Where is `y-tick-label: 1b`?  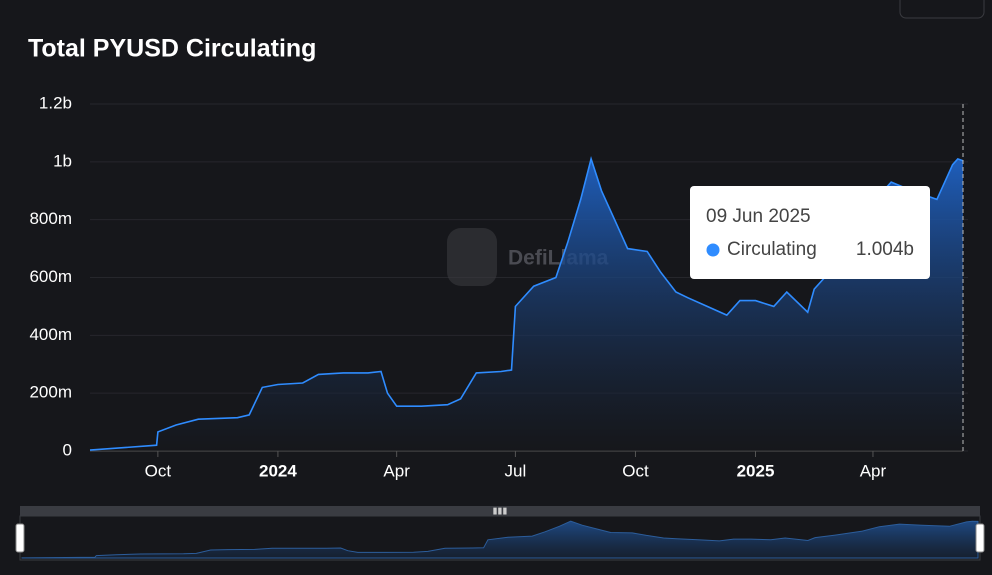 y-tick-label: 1b is located at coordinates (62, 160).